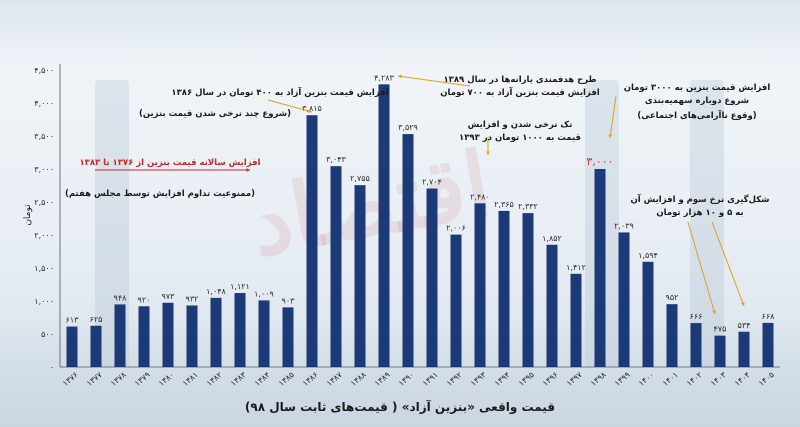 This screenshot has height=427, width=800. What do you see at coordinates (44, 202) in the screenshot?
I see `y-tick-label: ۲,۵۰۰` at bounding box center [44, 202].